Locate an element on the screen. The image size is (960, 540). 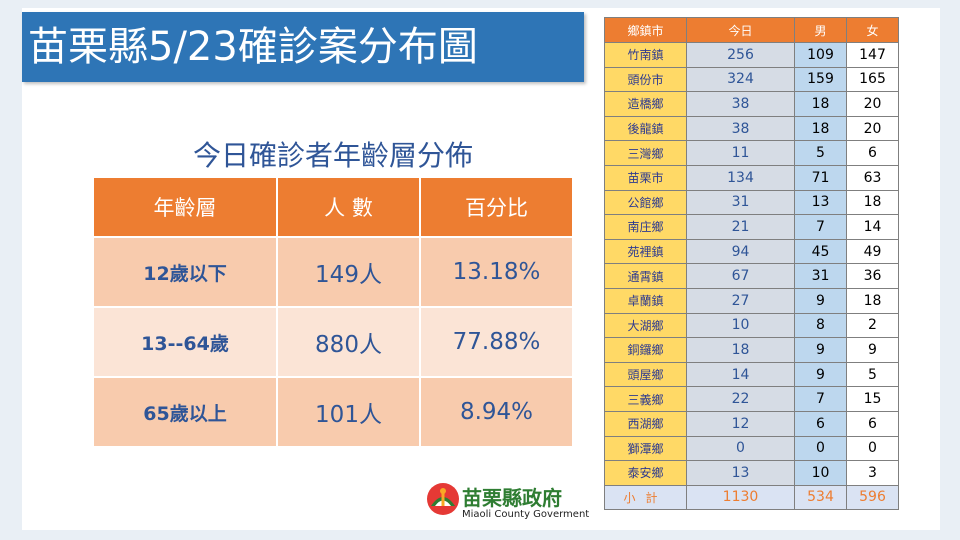
town-male-cell: 8 is located at coordinates (820, 325).